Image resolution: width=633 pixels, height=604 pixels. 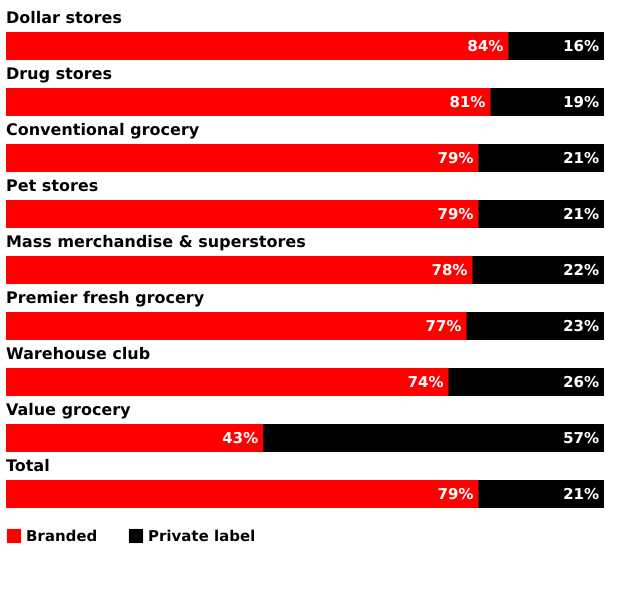 I want to click on data-label: 19%, so click(x=581, y=102).